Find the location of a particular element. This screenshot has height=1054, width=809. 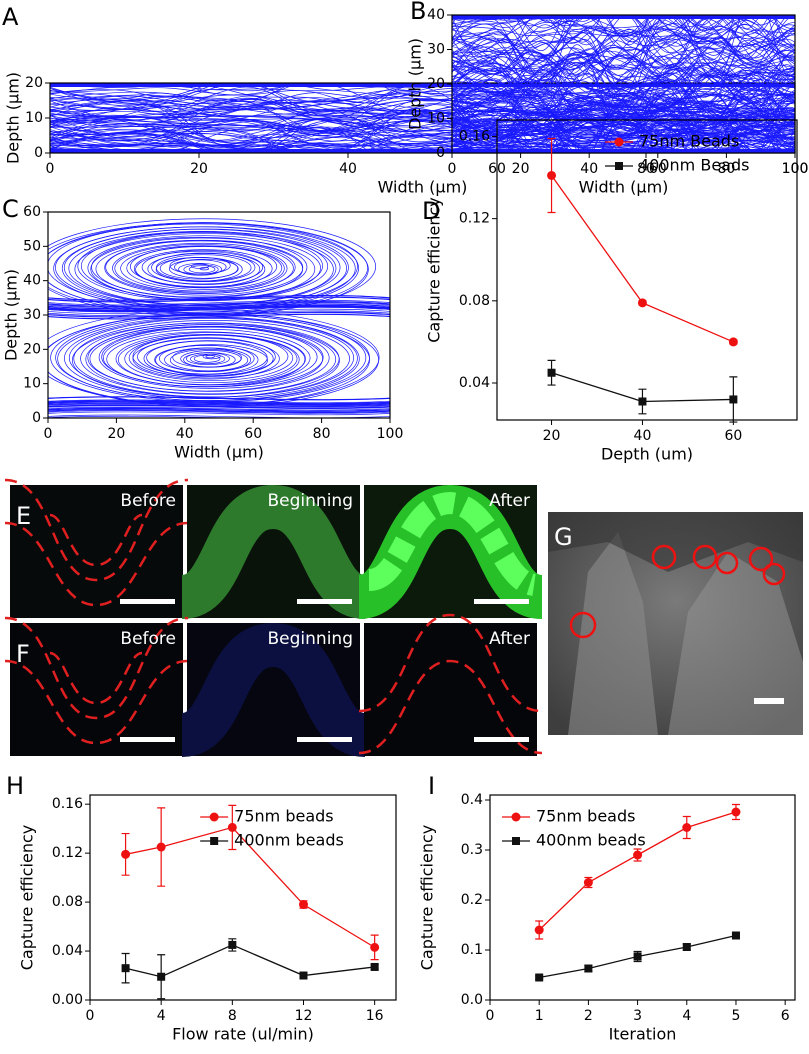

y-tick-label: 20 is located at coordinates (34, 83).